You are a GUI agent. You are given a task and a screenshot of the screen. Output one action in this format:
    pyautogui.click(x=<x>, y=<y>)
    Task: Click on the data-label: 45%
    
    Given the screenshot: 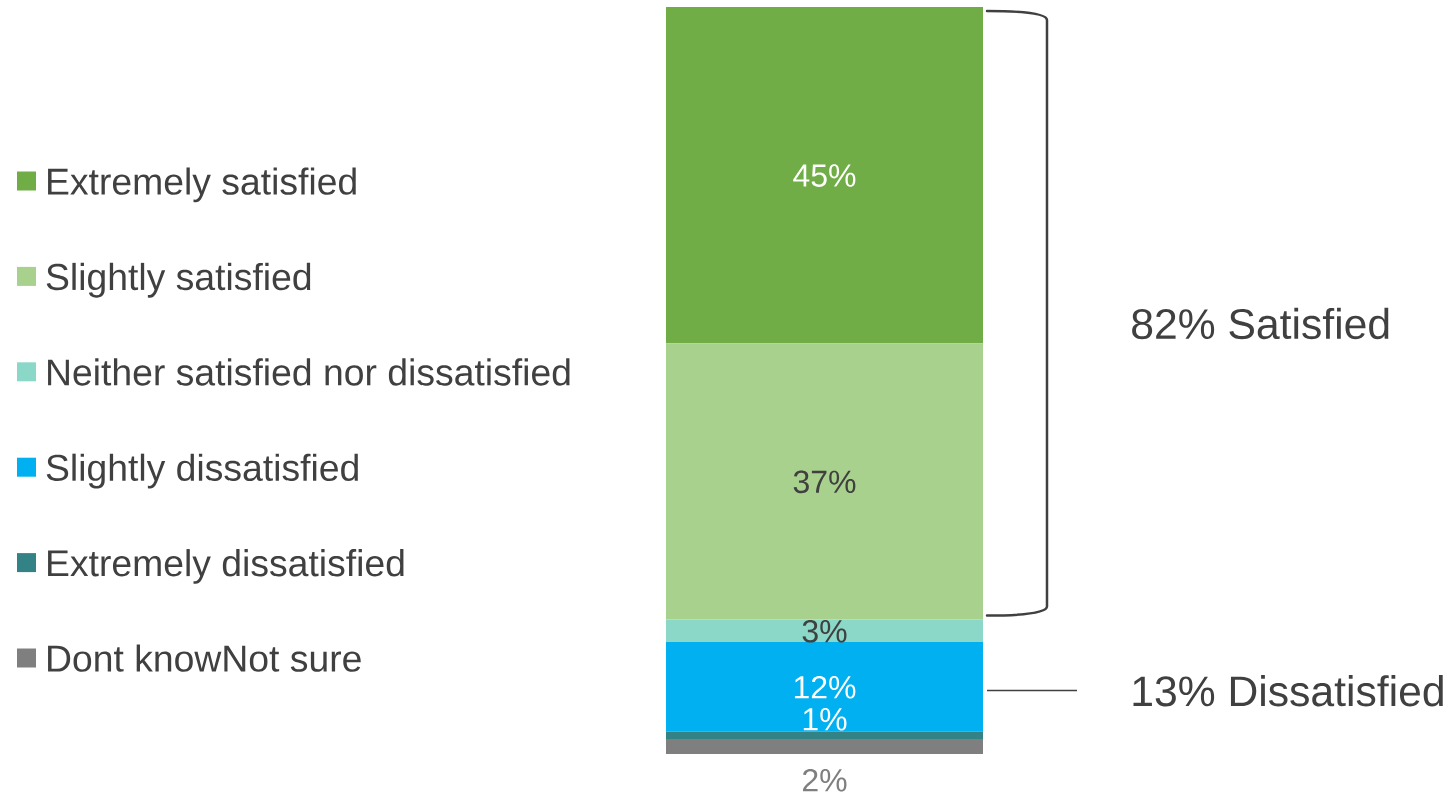 What is the action you would take?
    pyautogui.click(x=824, y=175)
    